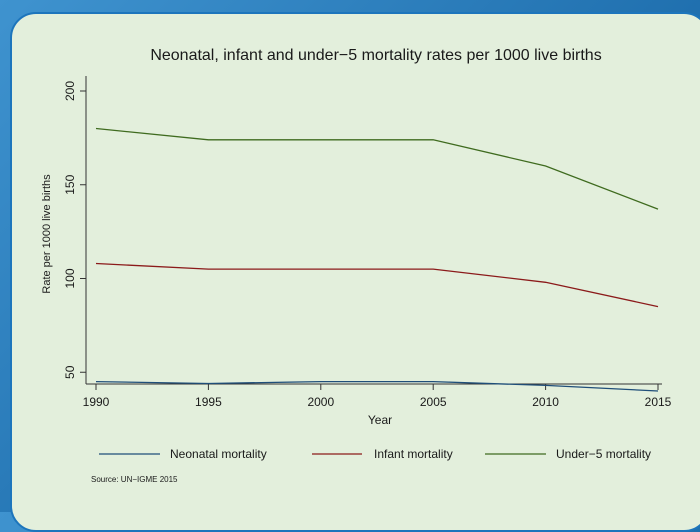  What do you see at coordinates (658, 402) in the screenshot?
I see `x-tick-label: 2015` at bounding box center [658, 402].